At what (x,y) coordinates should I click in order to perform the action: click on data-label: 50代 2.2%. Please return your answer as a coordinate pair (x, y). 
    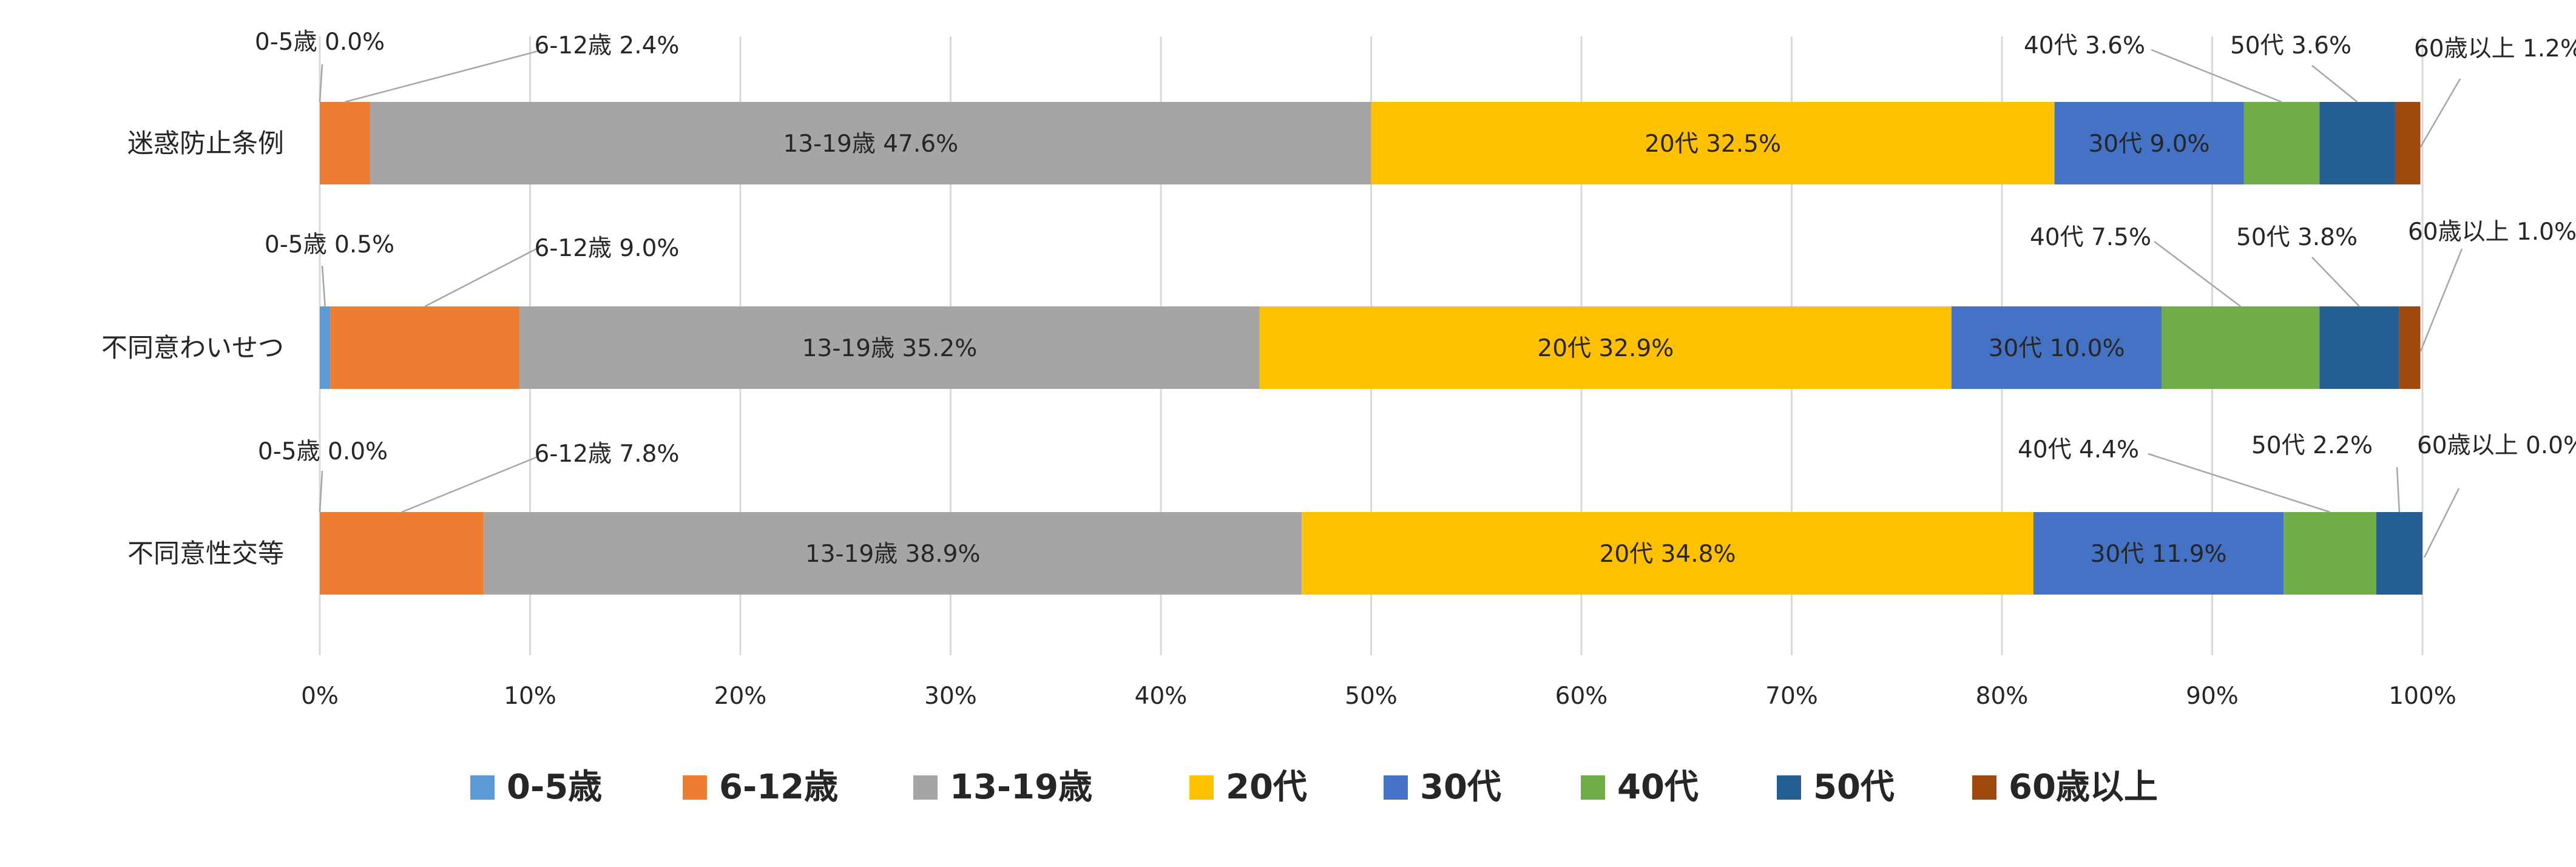
    Looking at the image, I should click on (2312, 445).